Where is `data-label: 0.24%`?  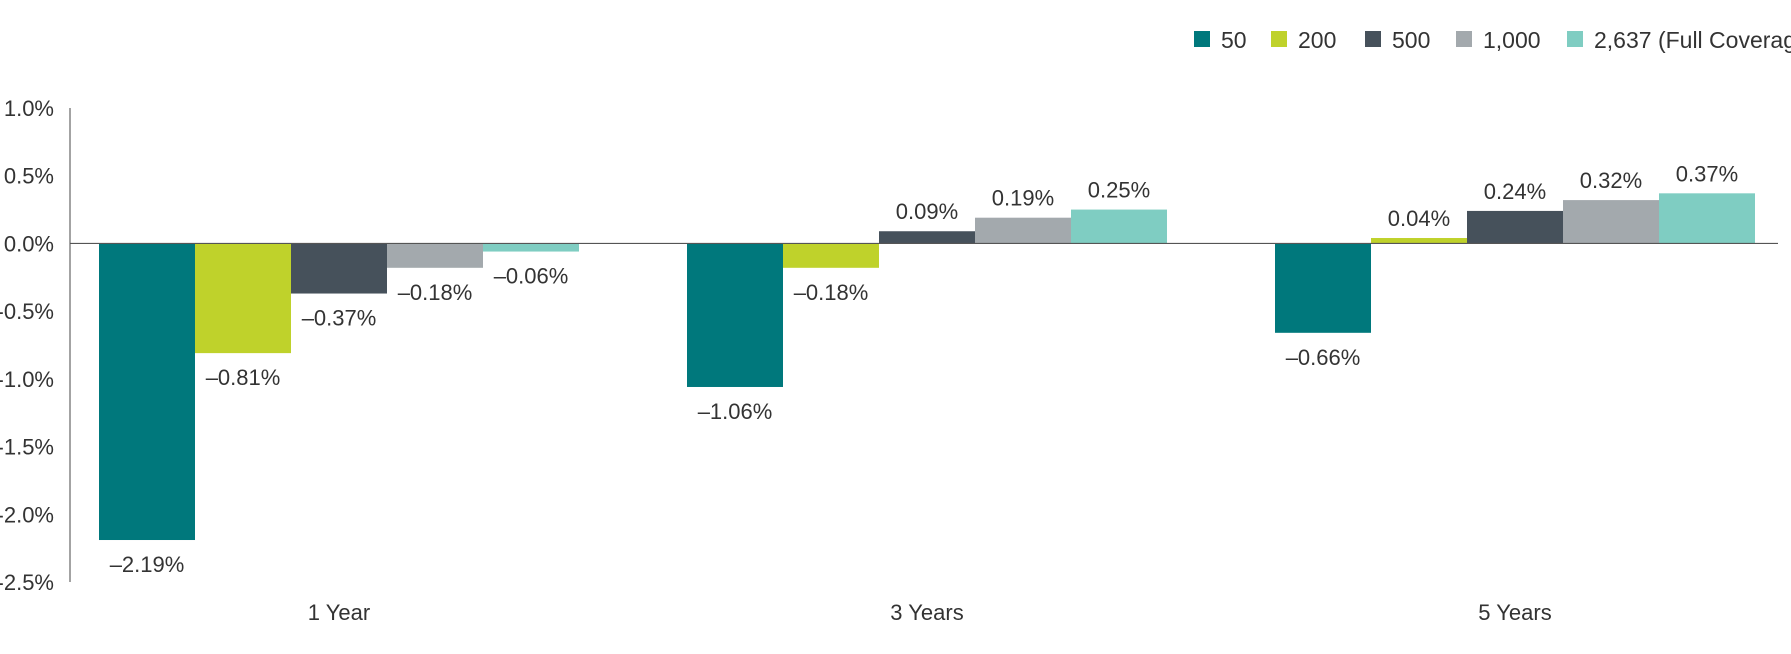
data-label: 0.24% is located at coordinates (1515, 191).